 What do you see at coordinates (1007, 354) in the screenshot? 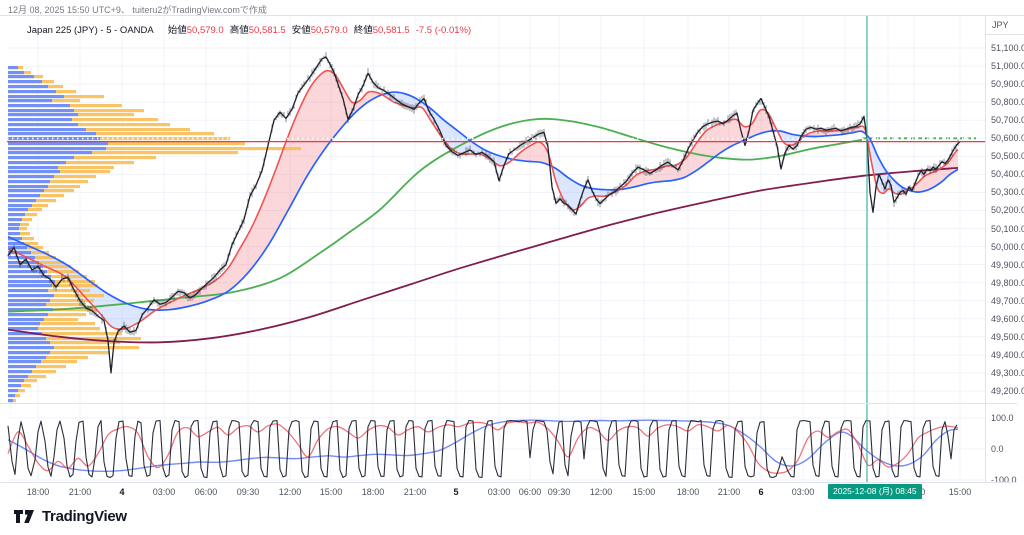
I see `price-axis-label: 49,400.0` at bounding box center [1007, 354].